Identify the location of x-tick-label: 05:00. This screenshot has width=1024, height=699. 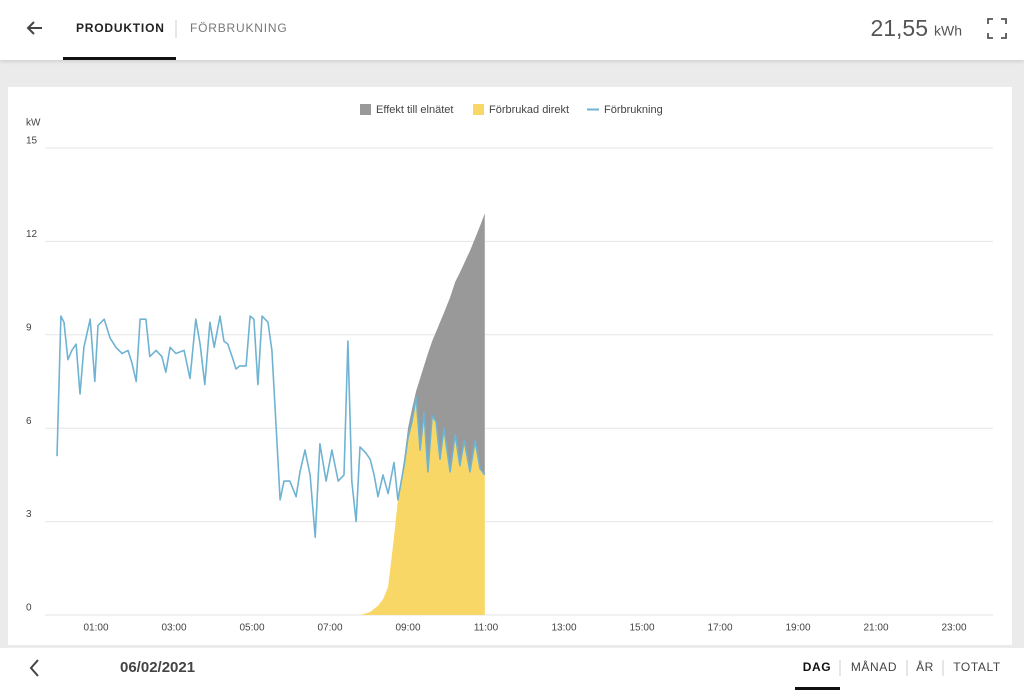
(251, 628).